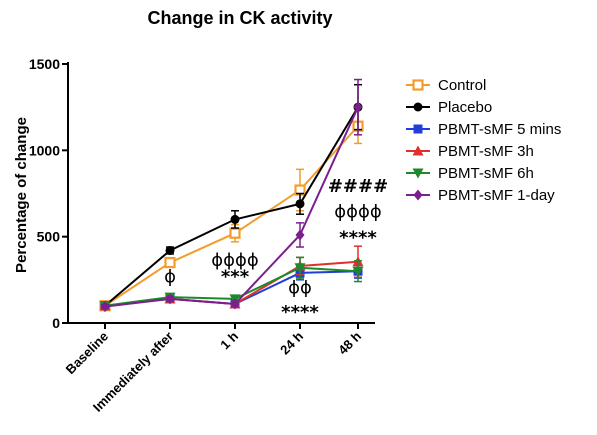  I want to click on legend-item: PBMT-sMF 3h, so click(470, 151).